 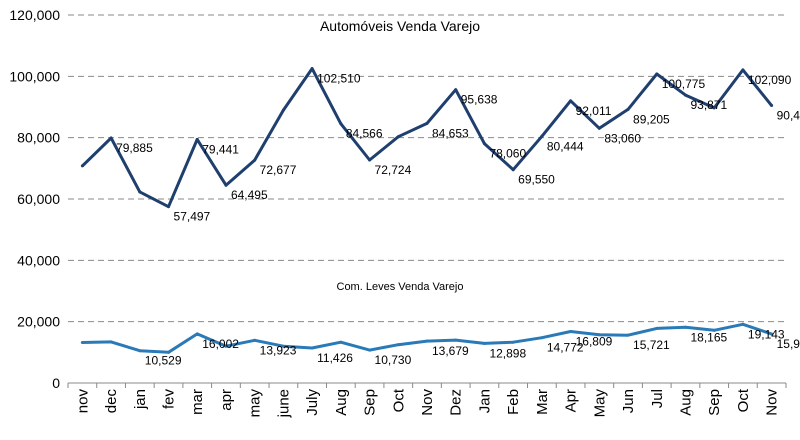 I want to click on y-tick-label: 0, so click(x=56, y=383).